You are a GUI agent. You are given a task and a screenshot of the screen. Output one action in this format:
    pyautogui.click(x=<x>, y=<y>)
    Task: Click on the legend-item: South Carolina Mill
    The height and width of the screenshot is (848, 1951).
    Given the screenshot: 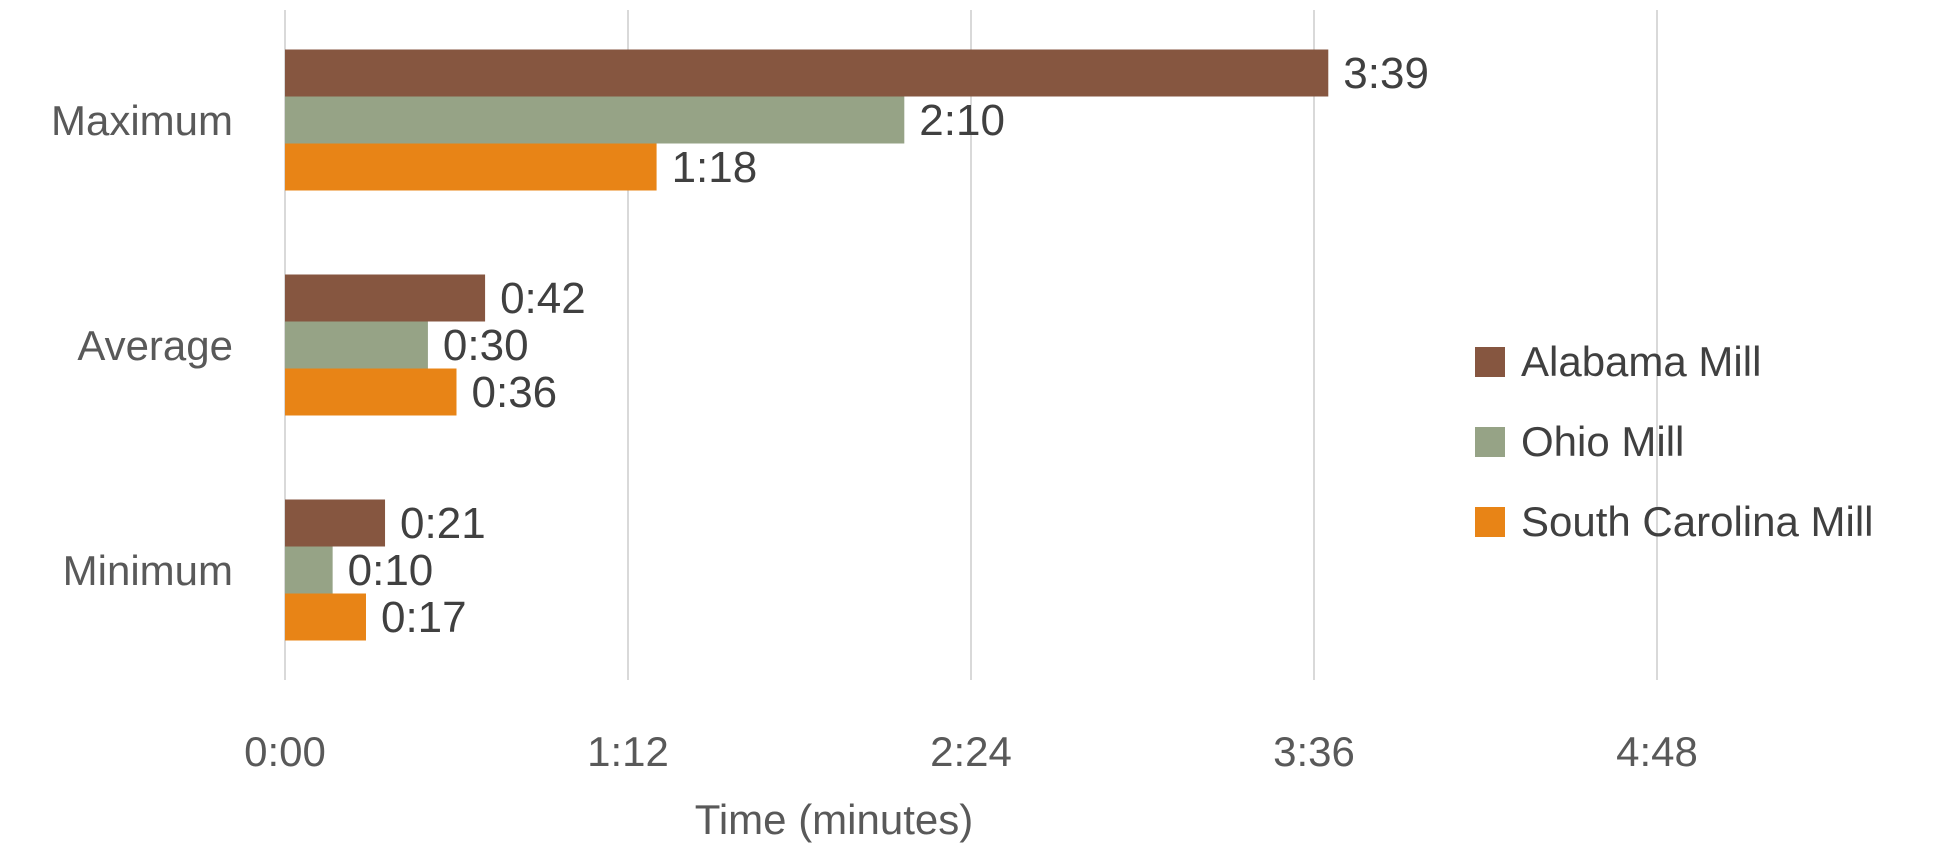 What is the action you would take?
    pyautogui.click(x=1674, y=522)
    